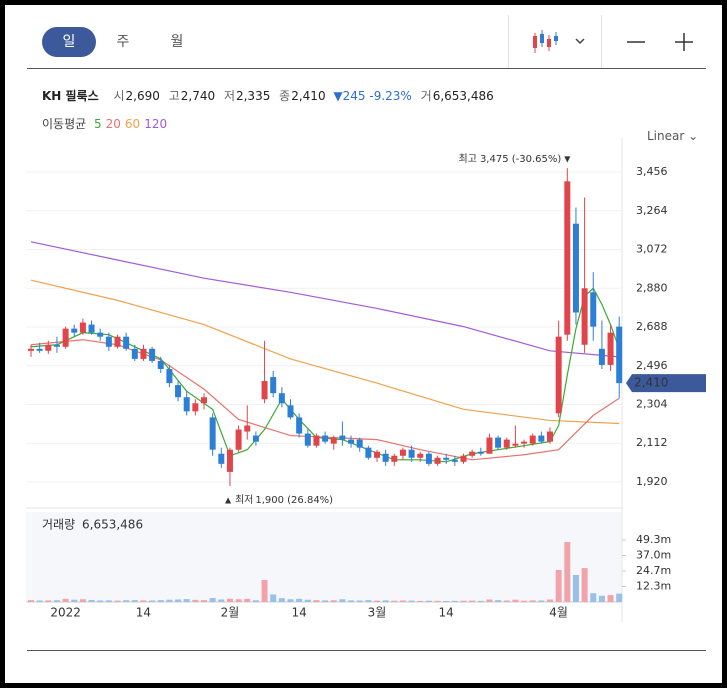  Describe the element at coordinates (325, 299) in the screenshot. I see `ma-line` at that location.